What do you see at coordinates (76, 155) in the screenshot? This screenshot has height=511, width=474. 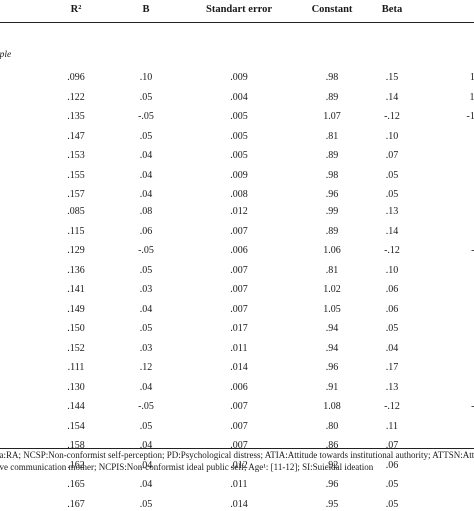 I see `cell-r2: .153` at bounding box center [76, 155].